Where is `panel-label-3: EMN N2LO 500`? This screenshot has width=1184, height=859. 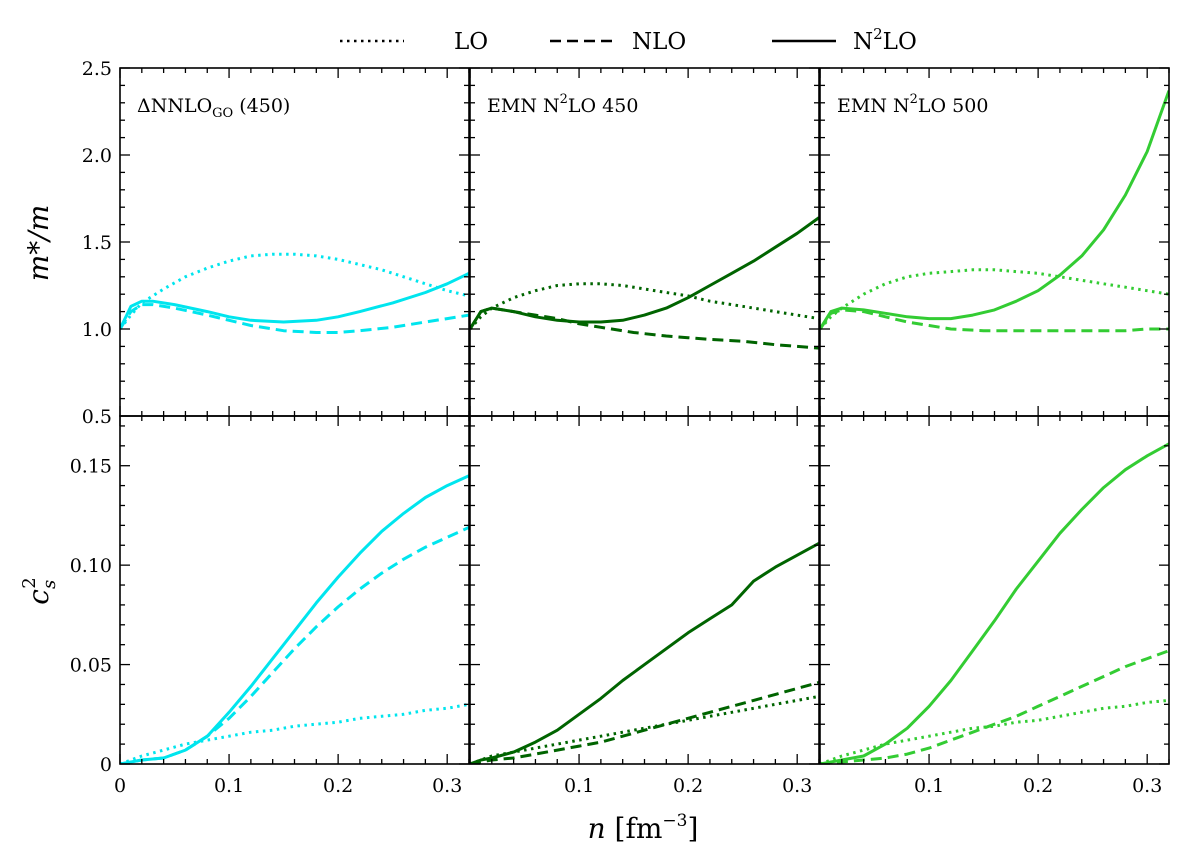
panel-label-3: EMN N2LO 500 is located at coordinates (912, 104).